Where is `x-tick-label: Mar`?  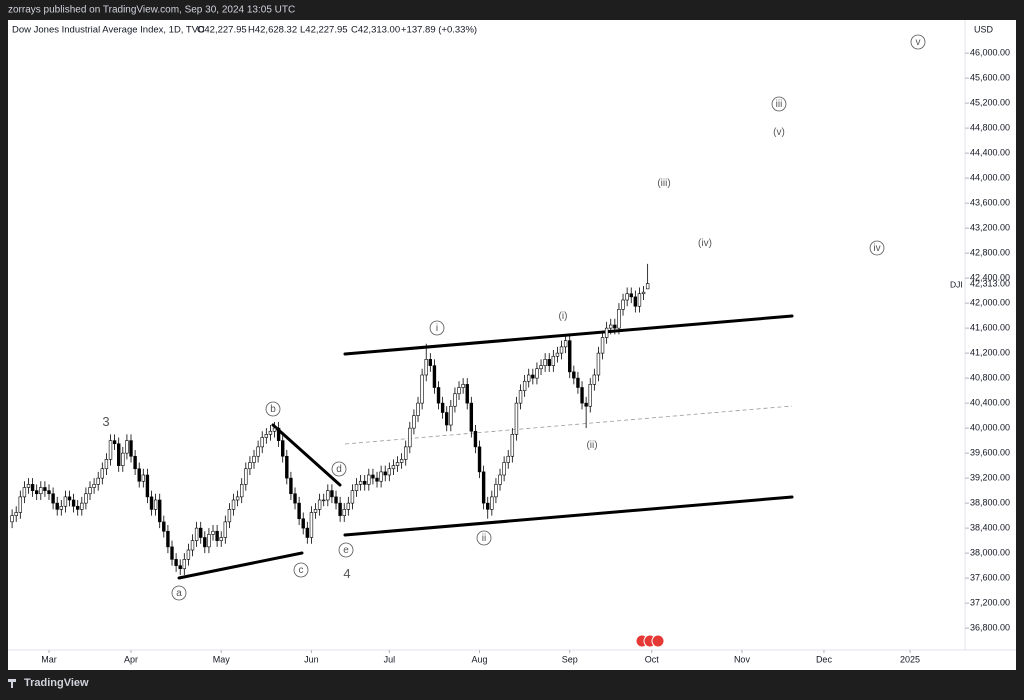
x-tick-label: Mar is located at coordinates (49, 659).